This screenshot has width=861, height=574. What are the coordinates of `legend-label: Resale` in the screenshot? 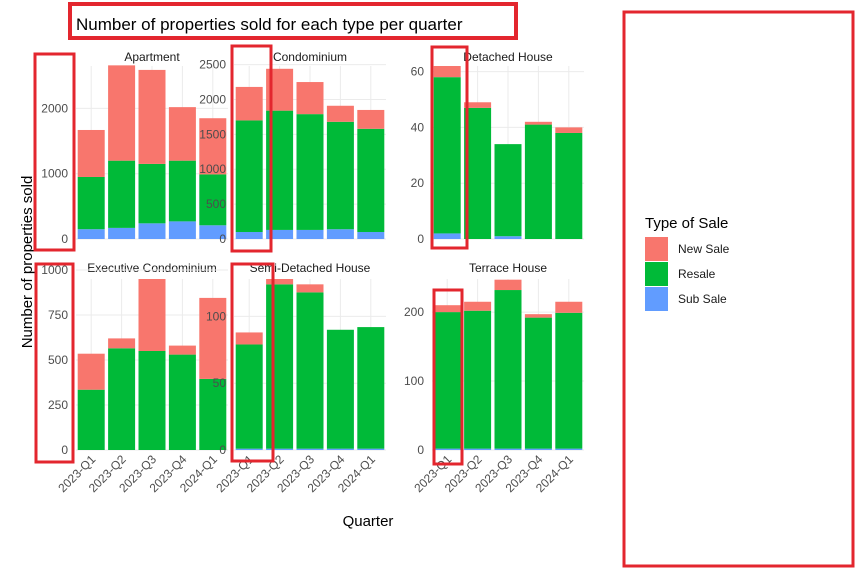 It's located at (697, 274).